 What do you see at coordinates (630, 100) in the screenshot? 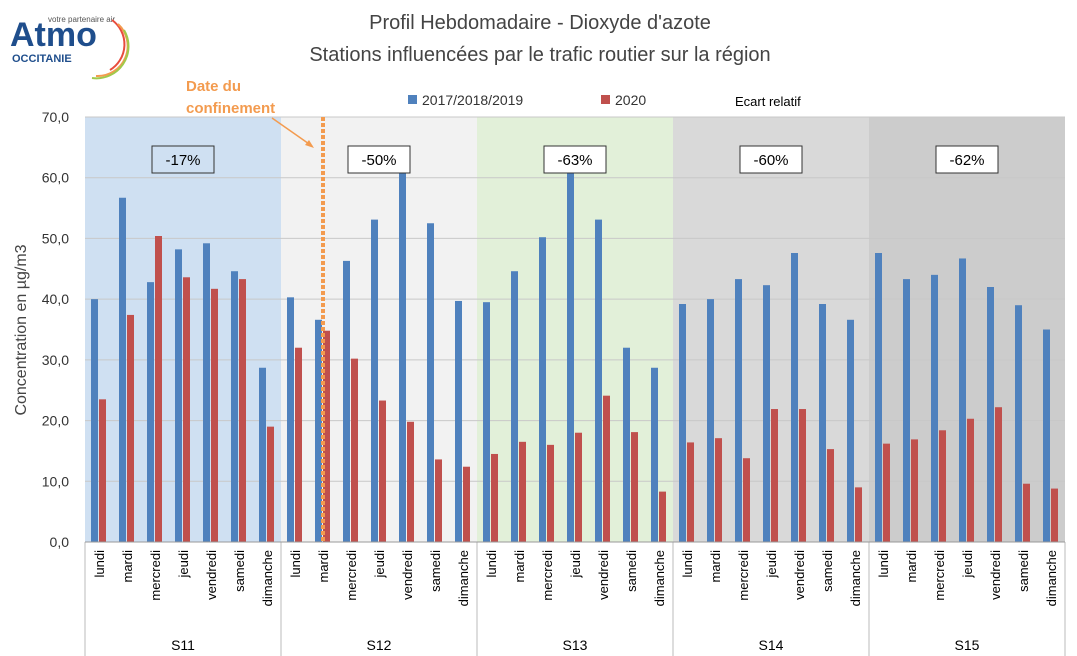
I see `legend-label: 2020` at bounding box center [630, 100].